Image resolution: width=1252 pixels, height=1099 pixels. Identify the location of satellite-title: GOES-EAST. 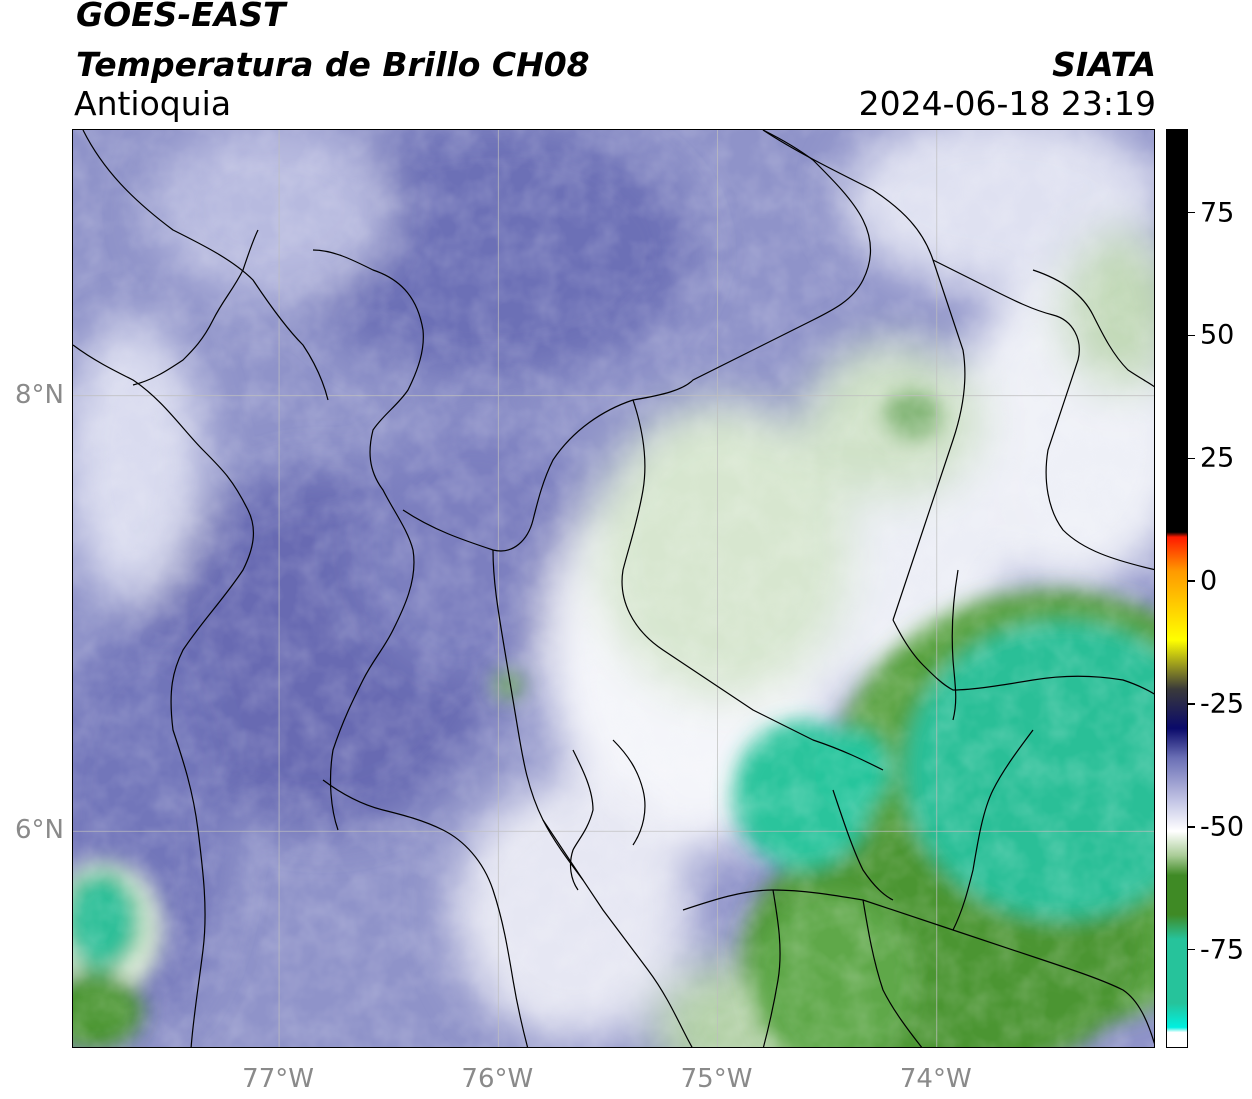
(181, 17).